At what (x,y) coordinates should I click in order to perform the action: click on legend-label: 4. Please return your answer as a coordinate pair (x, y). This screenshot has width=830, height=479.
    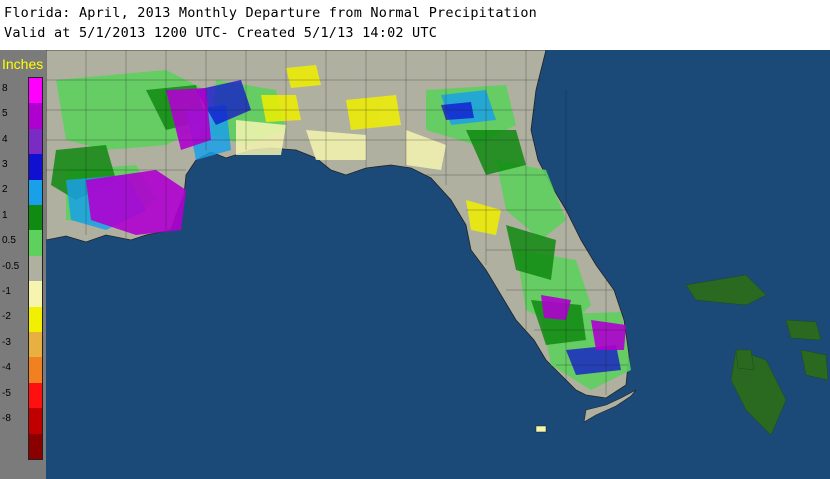
    Looking at the image, I should click on (5, 139).